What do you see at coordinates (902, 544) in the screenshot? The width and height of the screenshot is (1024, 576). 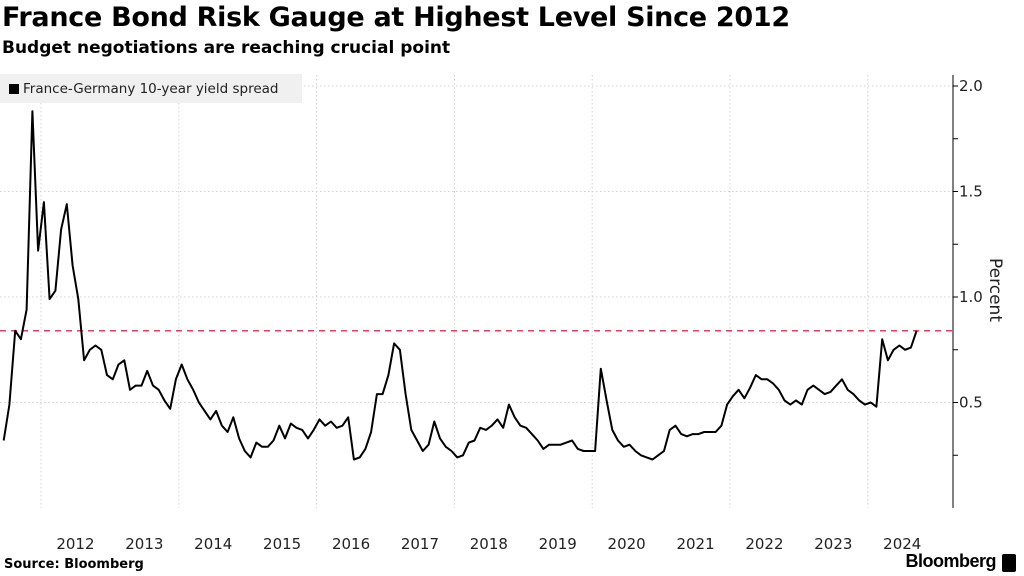 I see `x-tick-label: 2024` at bounding box center [902, 544].